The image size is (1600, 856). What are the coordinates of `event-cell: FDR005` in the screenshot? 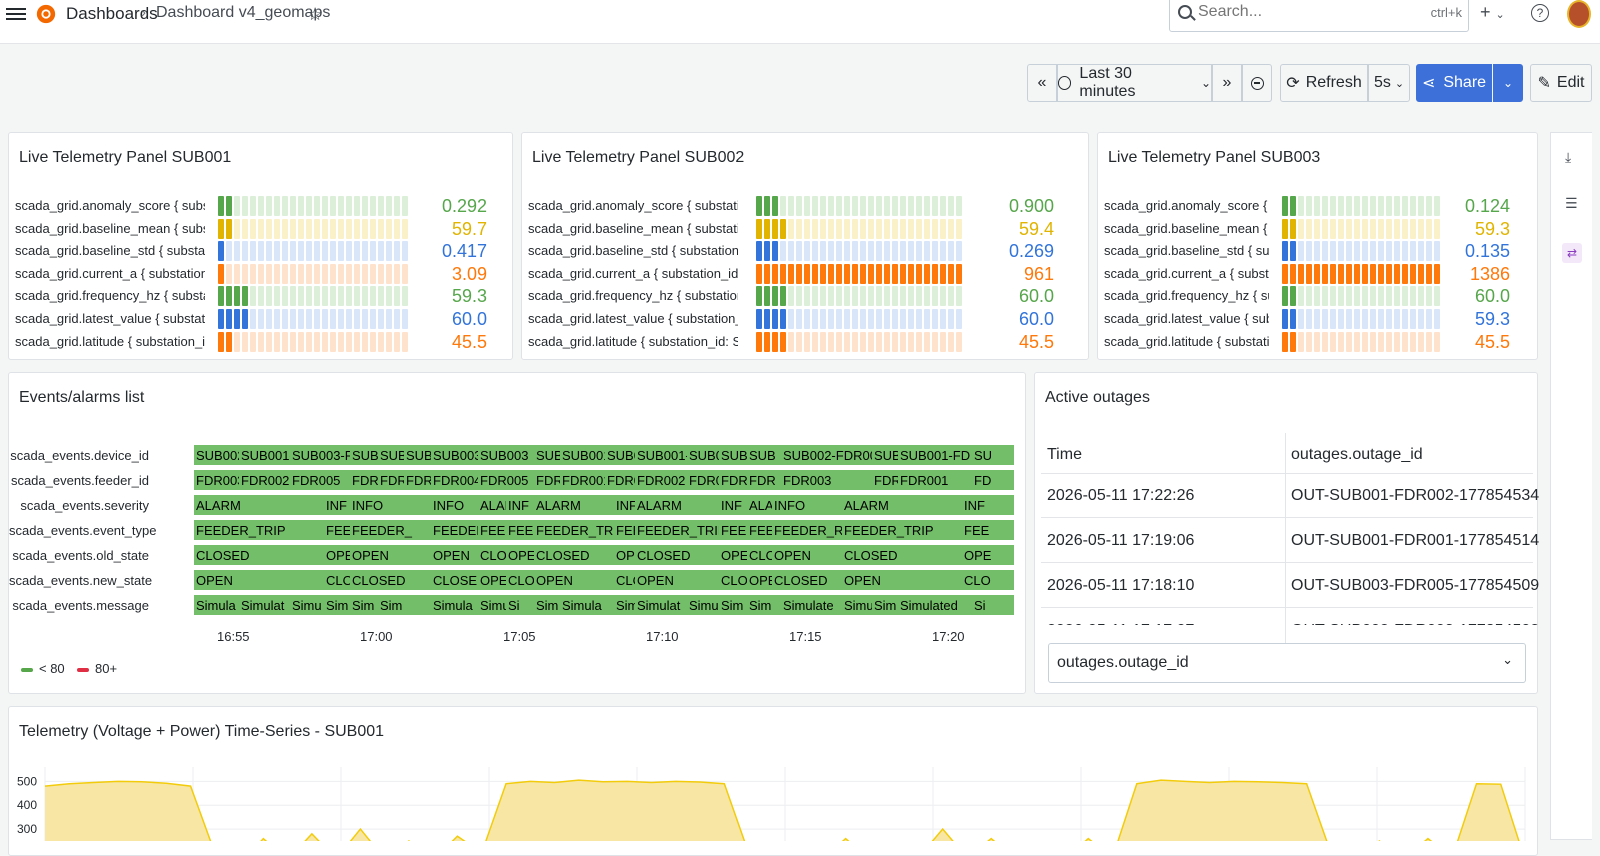 It's located at (316, 480).